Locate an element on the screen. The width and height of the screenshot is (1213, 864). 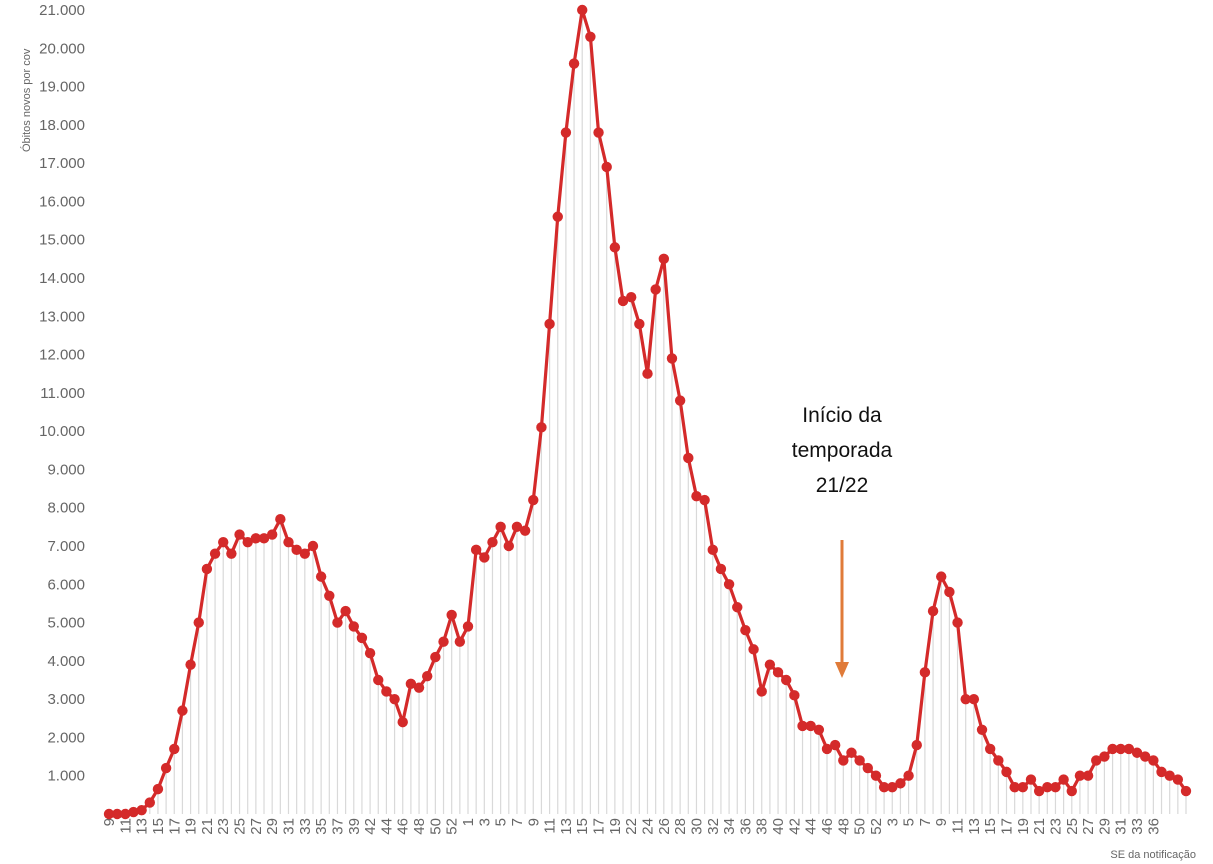
y-tick-label: 6.000 is located at coordinates (66, 584).